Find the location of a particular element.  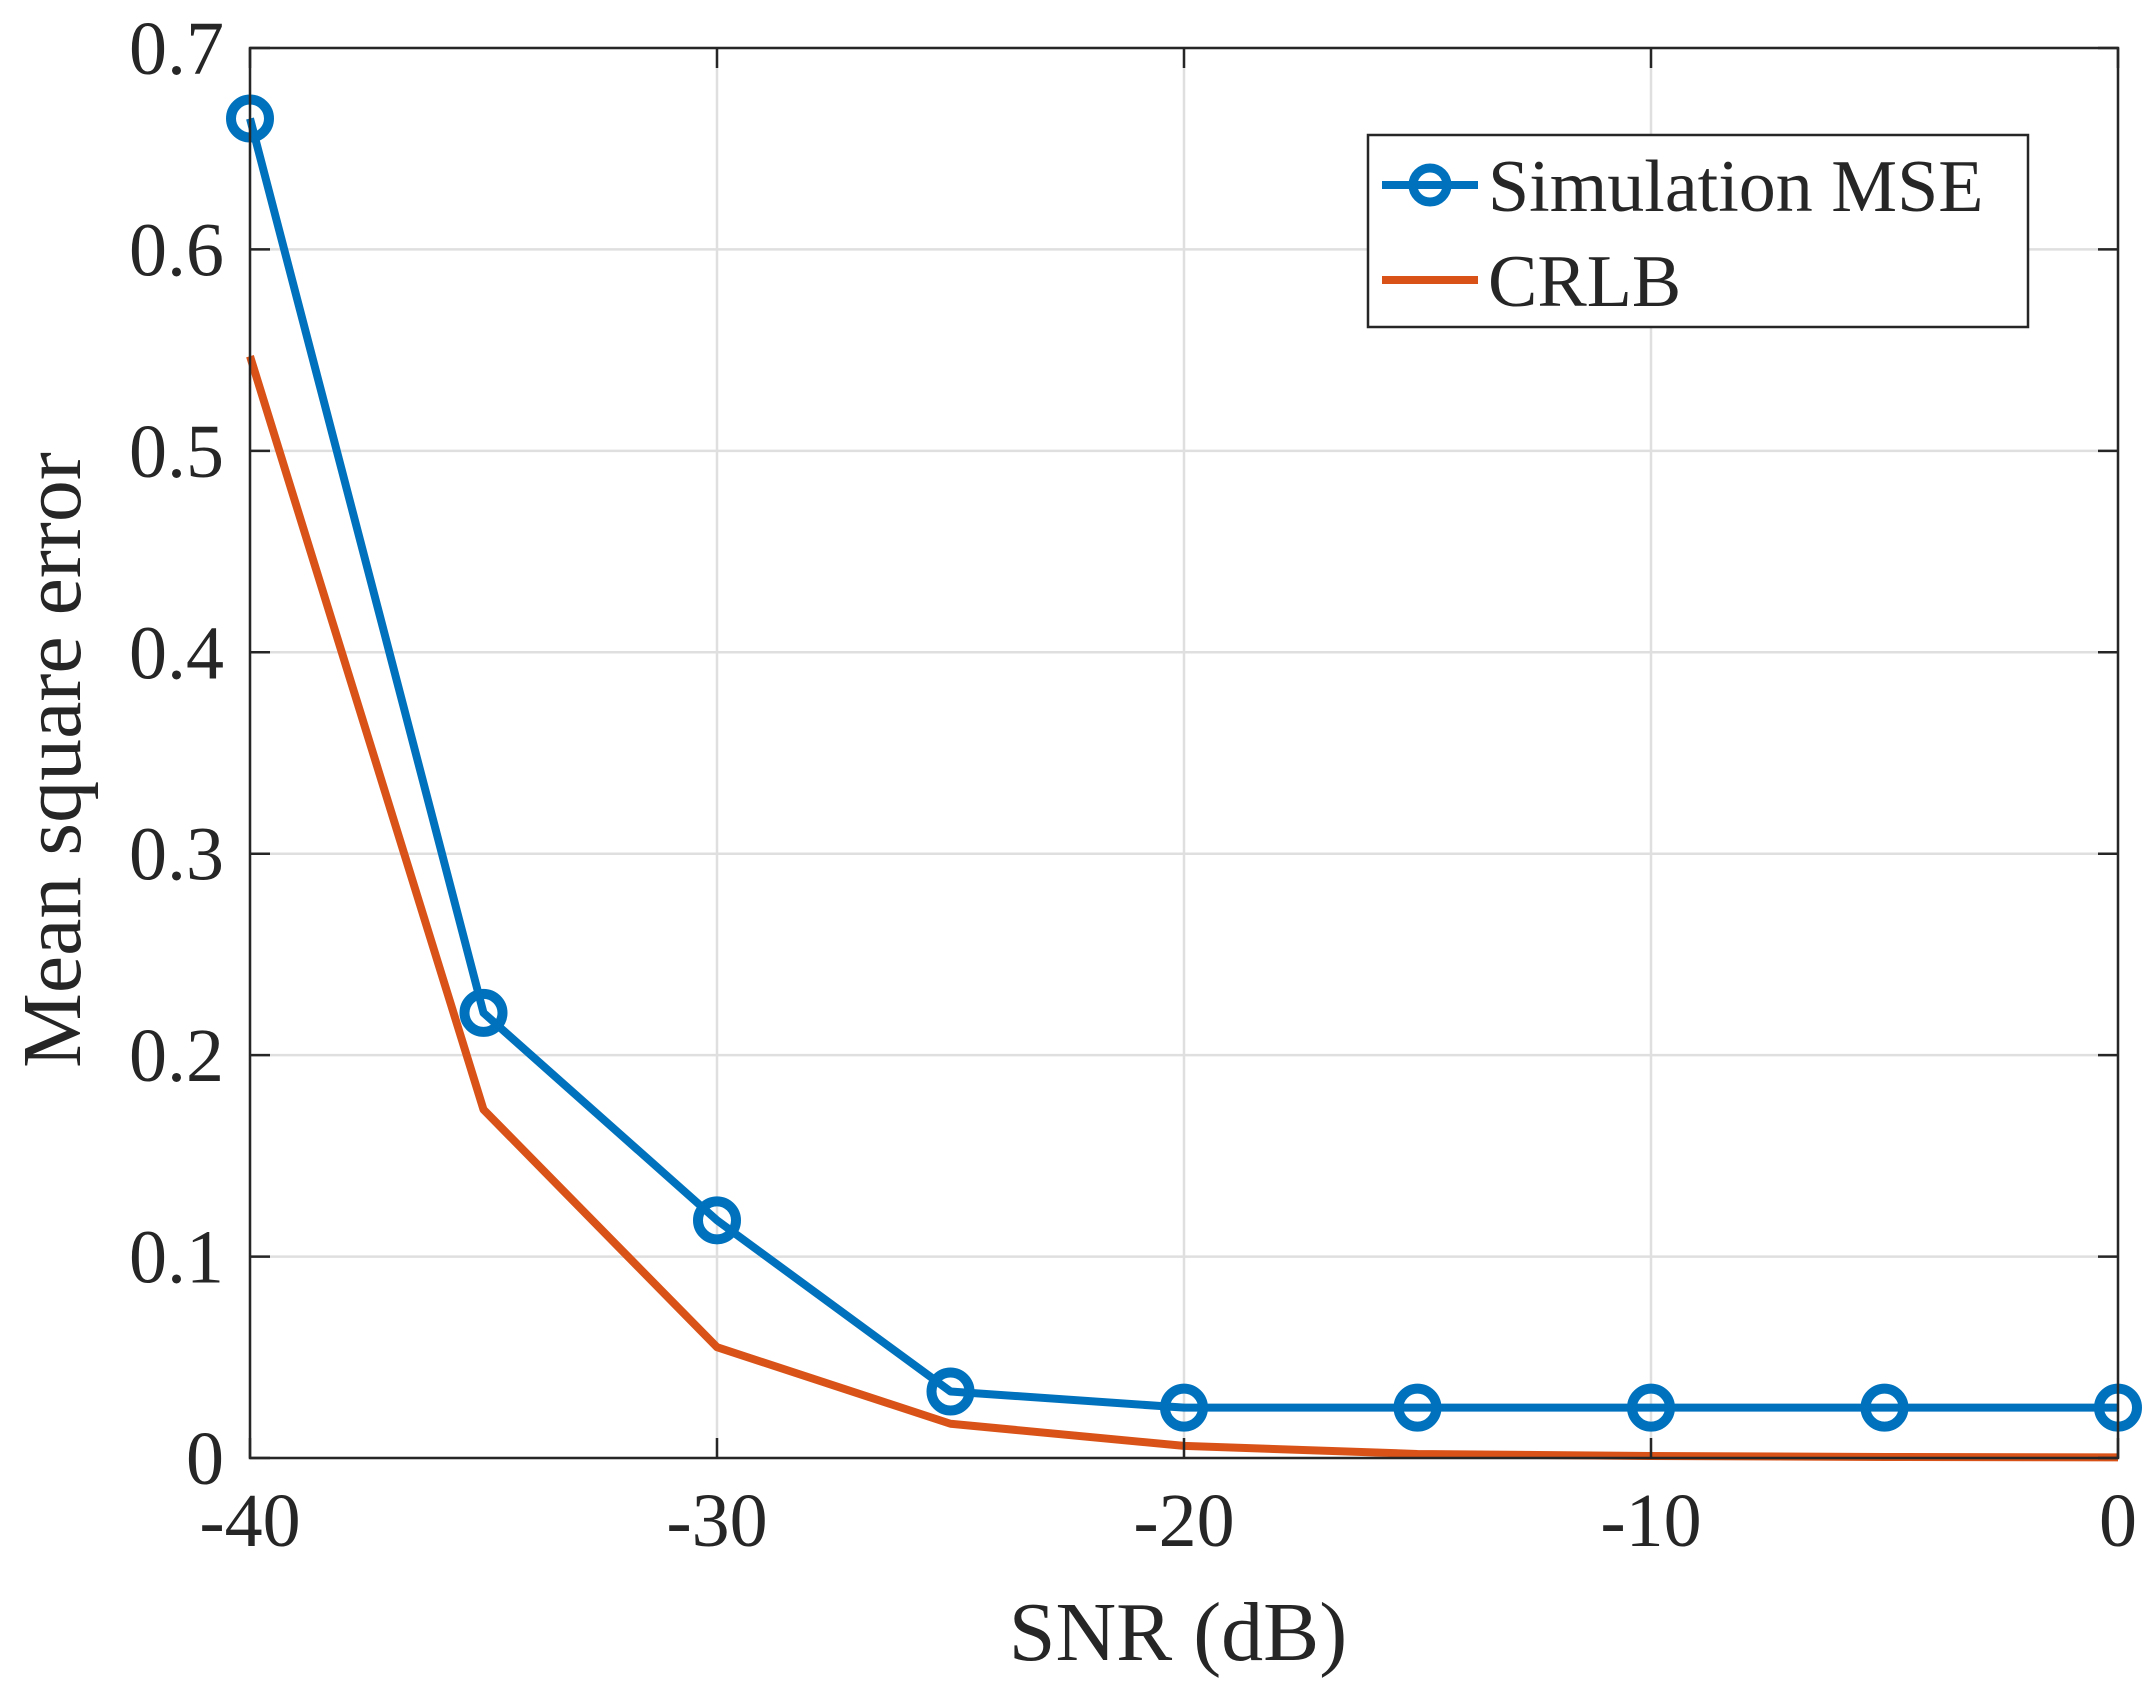

y-axis-label: Mean square error is located at coordinates (52, 760).